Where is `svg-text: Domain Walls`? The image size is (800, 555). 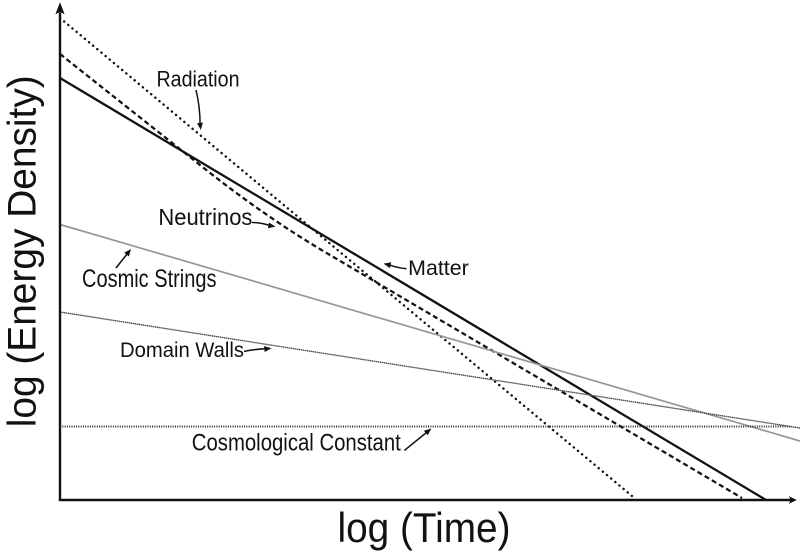
svg-text: Domain Walls is located at coordinates (182, 350).